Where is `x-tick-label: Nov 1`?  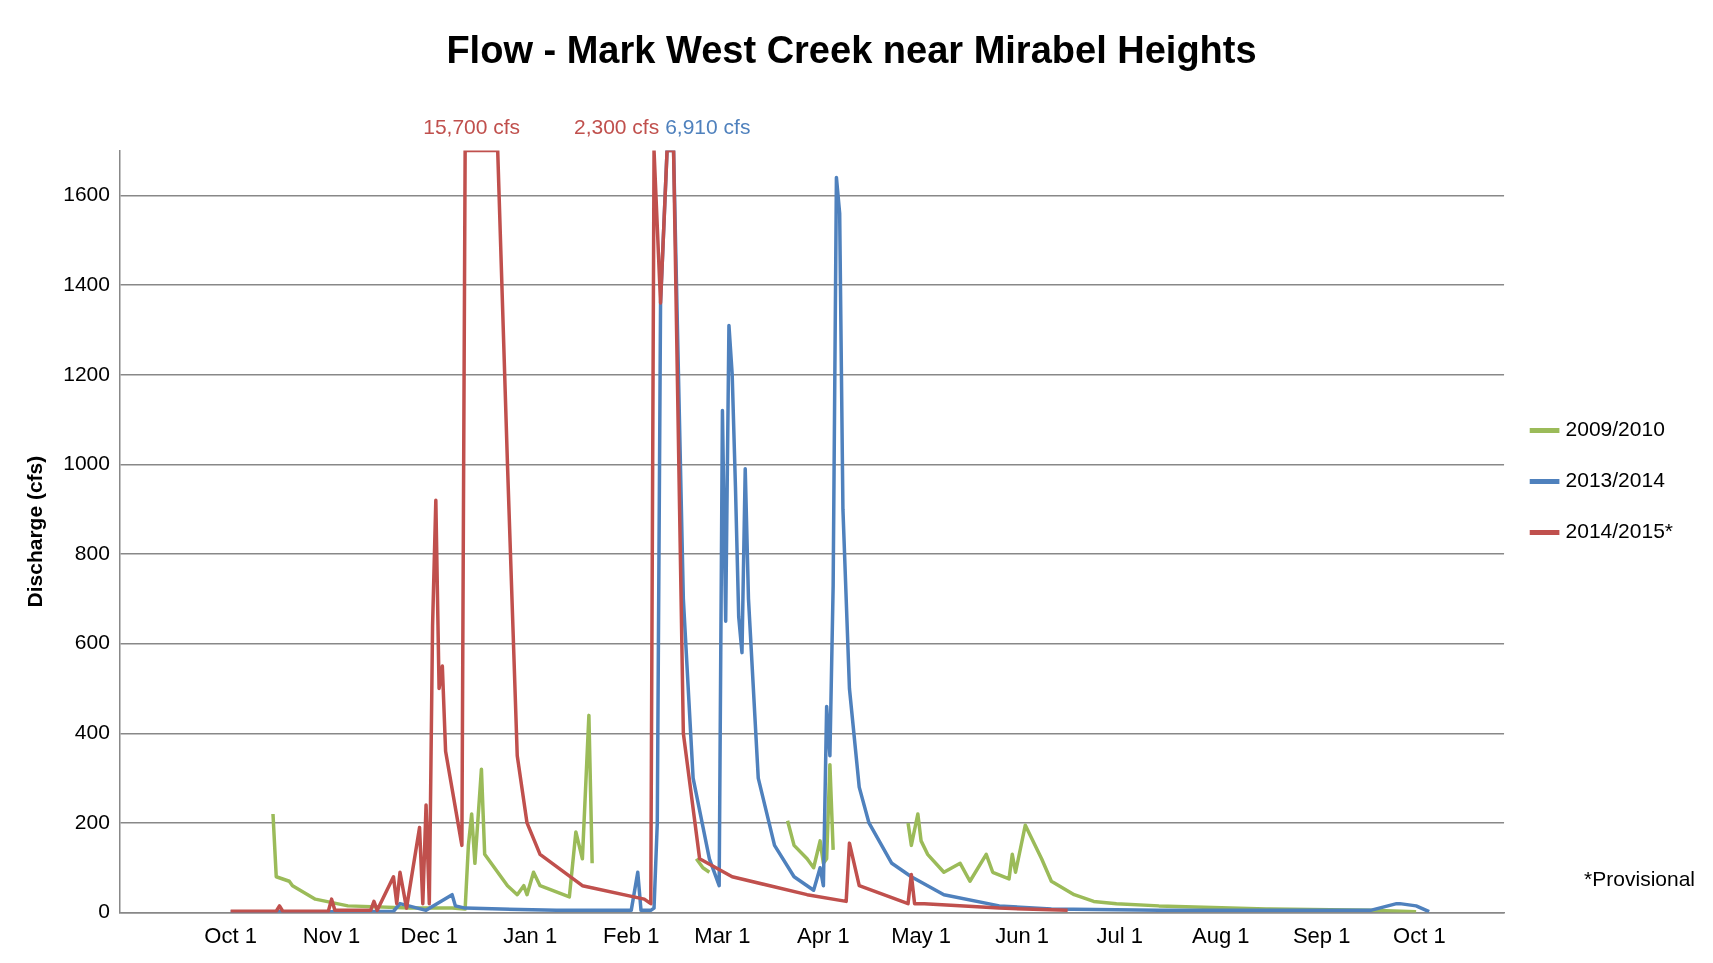 x-tick-label: Nov 1 is located at coordinates (331, 935).